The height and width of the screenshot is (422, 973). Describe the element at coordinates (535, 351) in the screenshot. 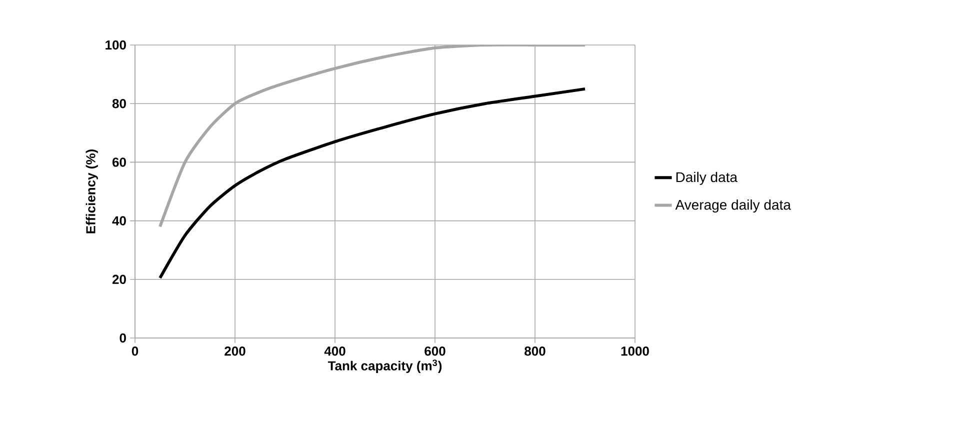

I see `x-tick-label: 800` at that location.